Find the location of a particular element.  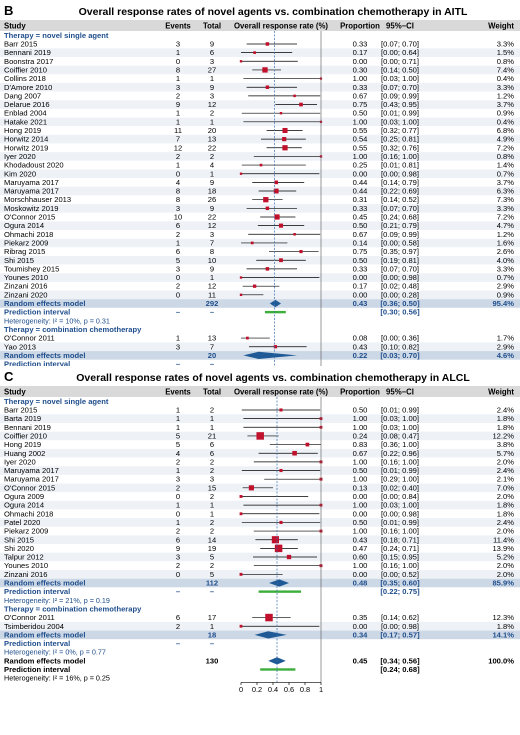

study-events: 2 is located at coordinates (178, 95).